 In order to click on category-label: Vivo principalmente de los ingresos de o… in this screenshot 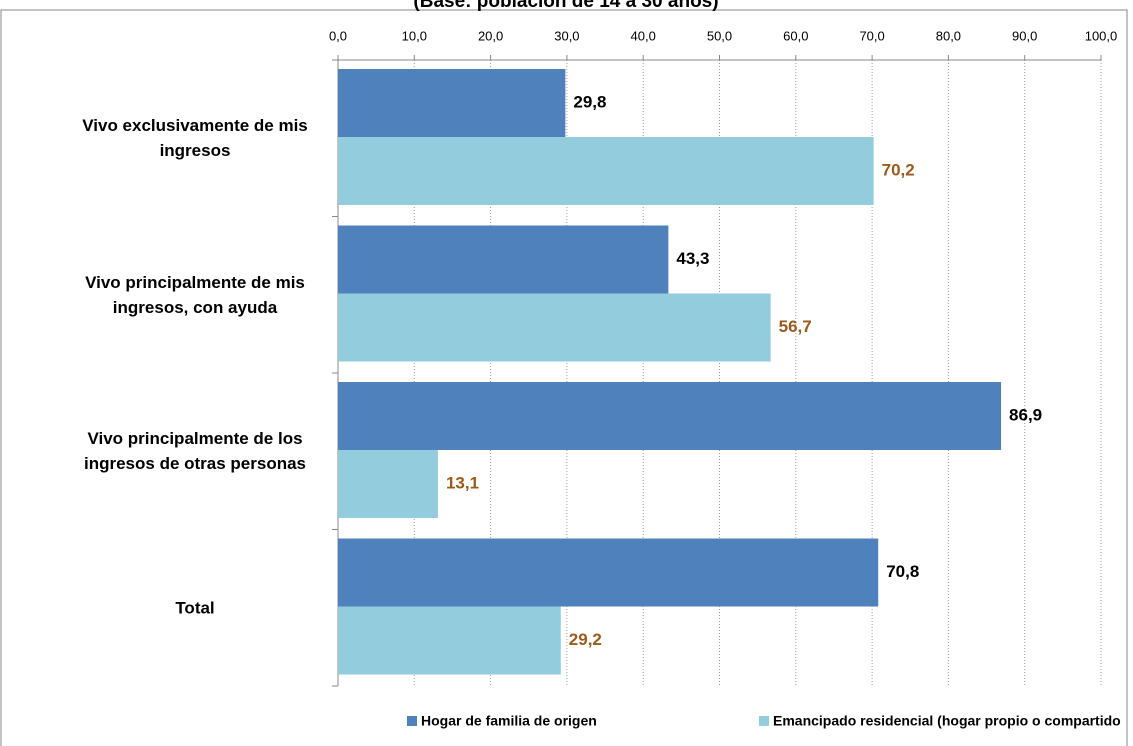, I will do `click(195, 451)`.